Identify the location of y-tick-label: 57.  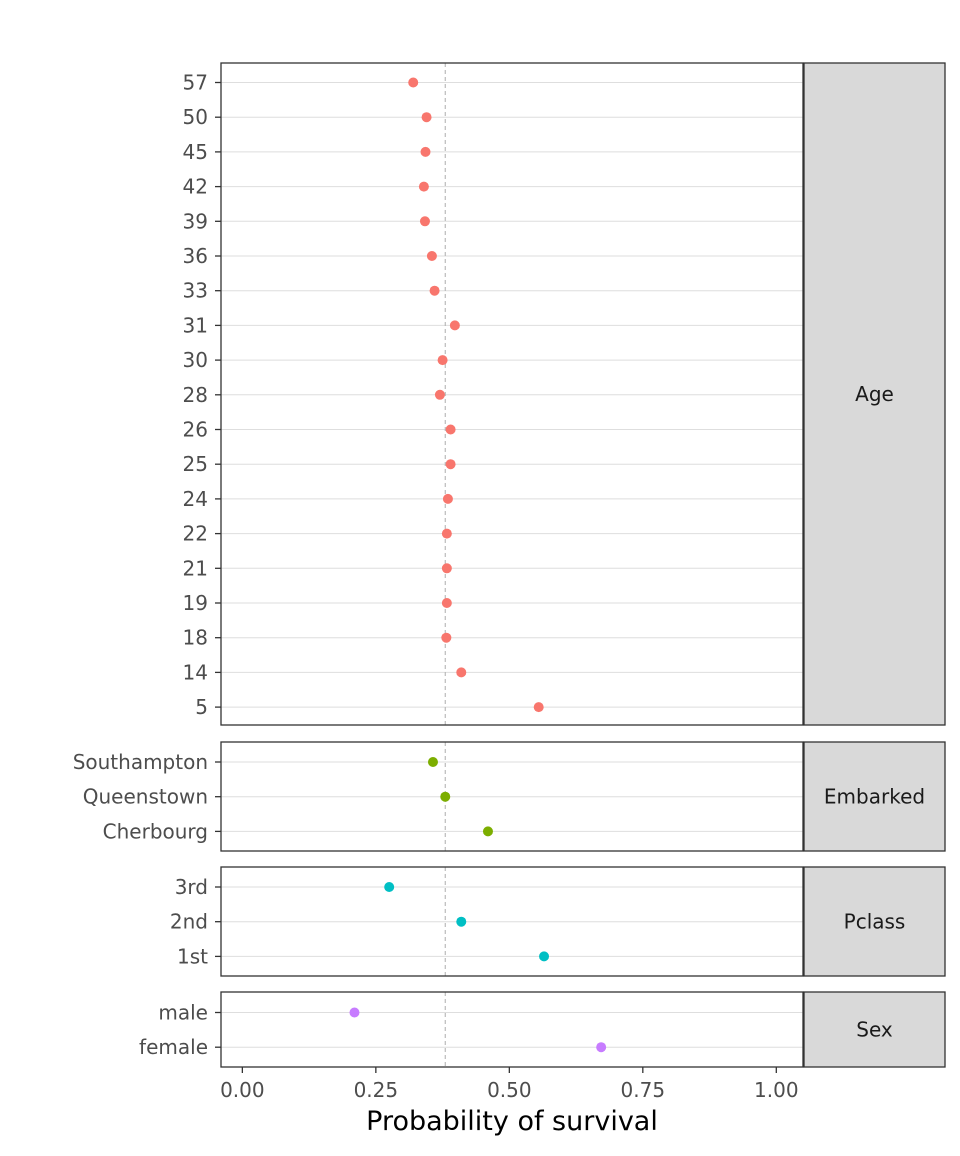
(195, 83).